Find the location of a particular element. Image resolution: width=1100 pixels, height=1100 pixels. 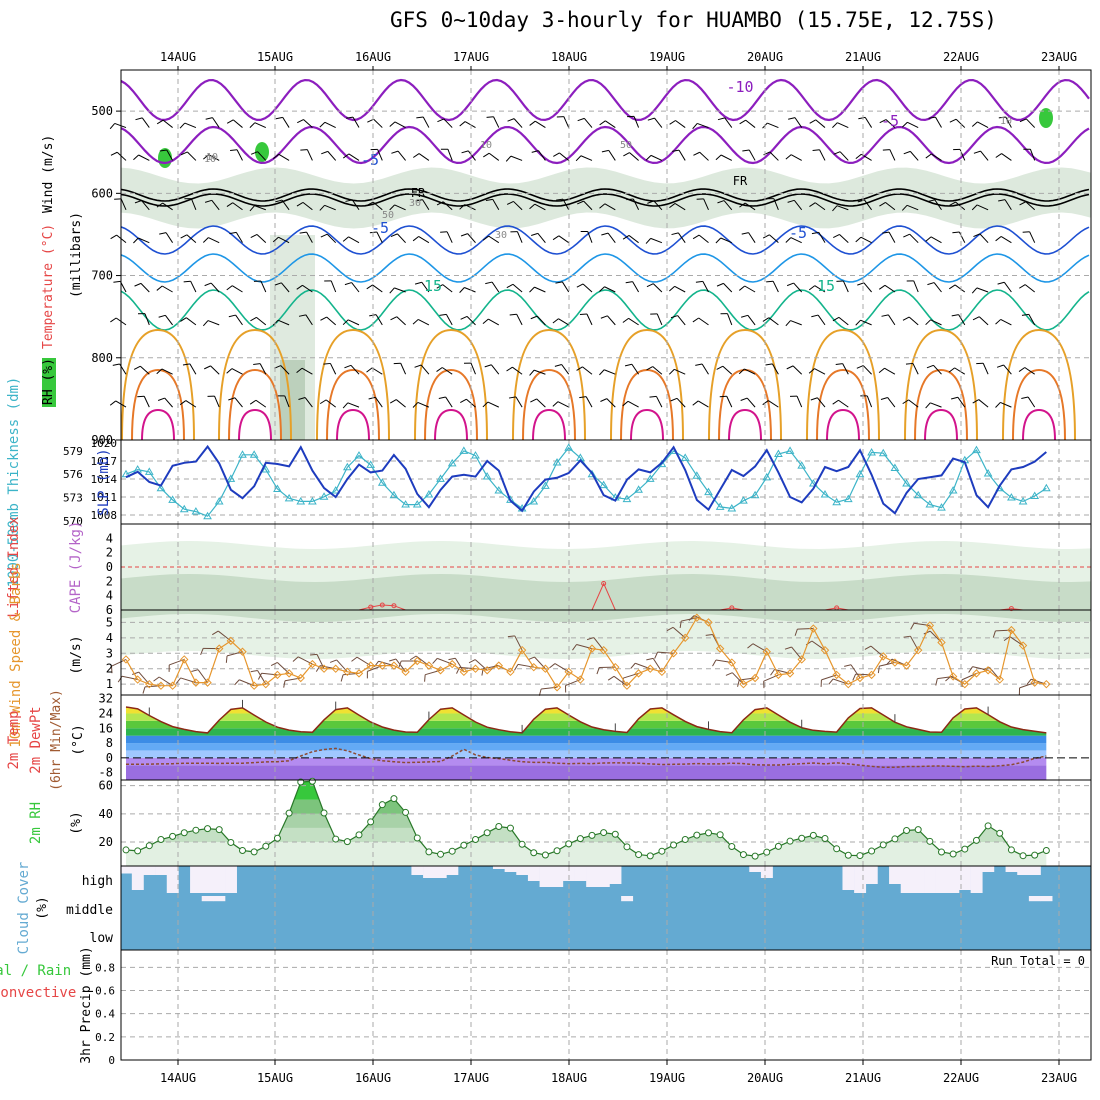

thickness-marker is located at coordinates (534, 500).